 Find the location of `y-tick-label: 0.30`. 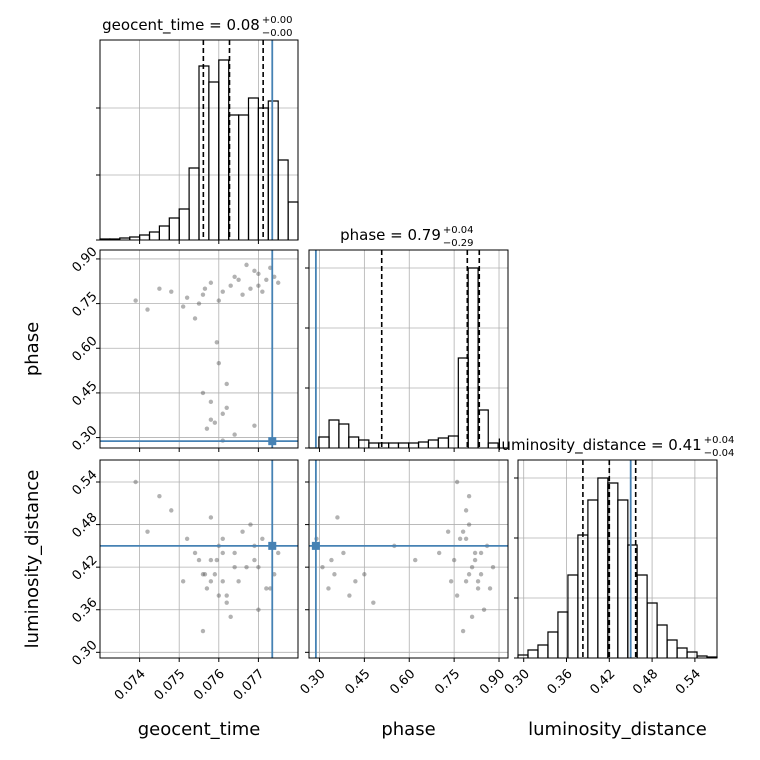

y-tick-label: 0.30 is located at coordinates (85, 653).